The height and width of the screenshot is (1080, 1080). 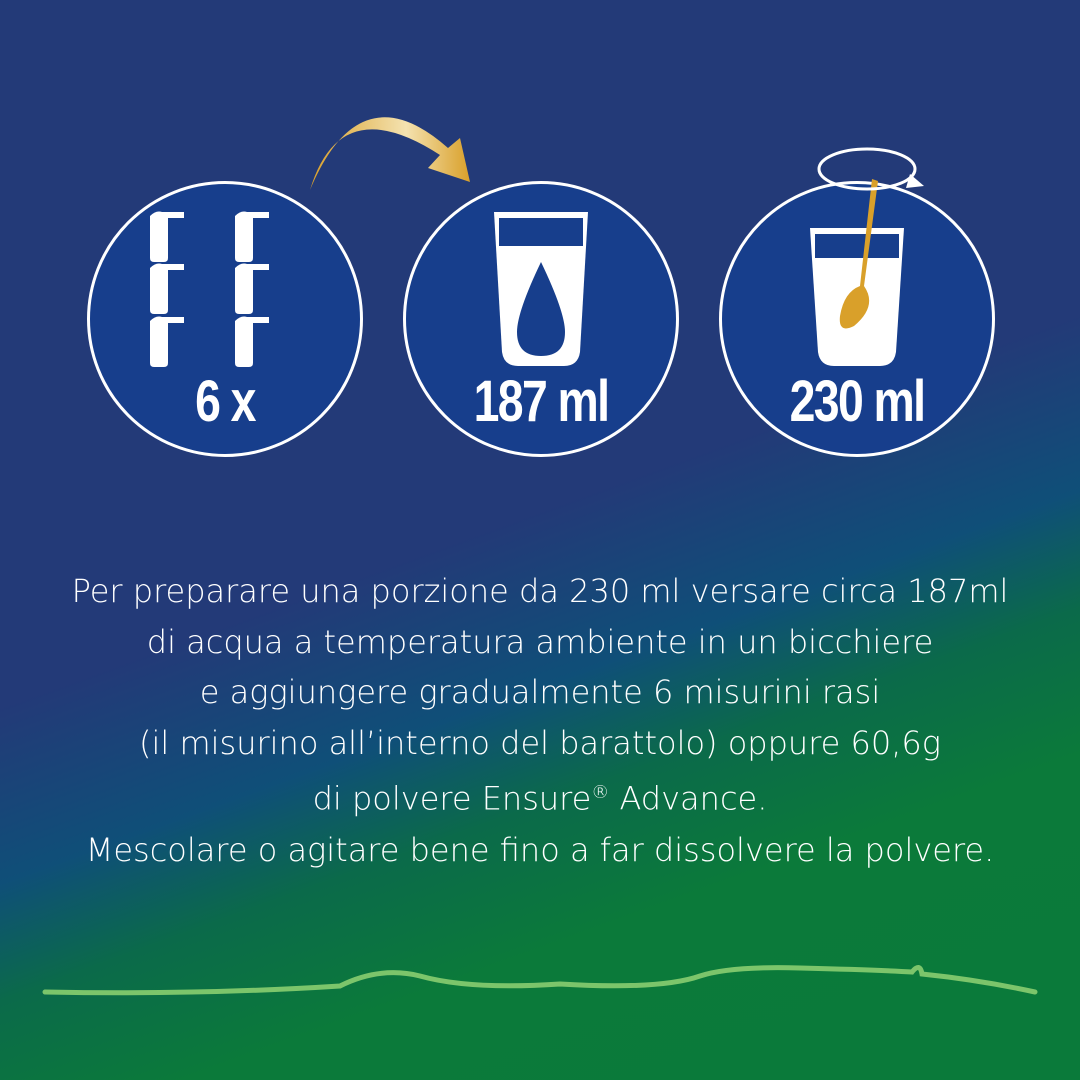 What do you see at coordinates (867, 256) in the screenshot?
I see `glass-spoon-stir-icon` at bounding box center [867, 256].